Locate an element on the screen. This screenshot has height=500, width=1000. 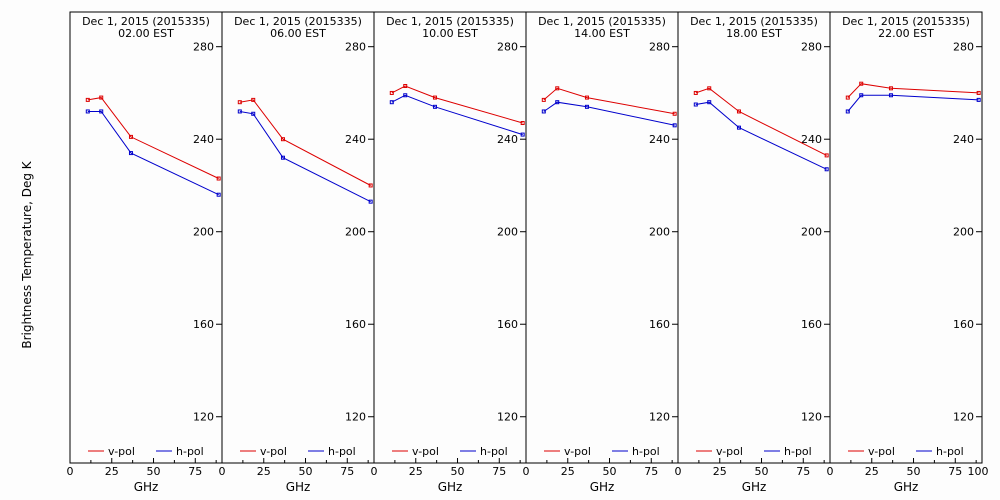
panel-time-title: 10.00 EST is located at coordinates (450, 33).